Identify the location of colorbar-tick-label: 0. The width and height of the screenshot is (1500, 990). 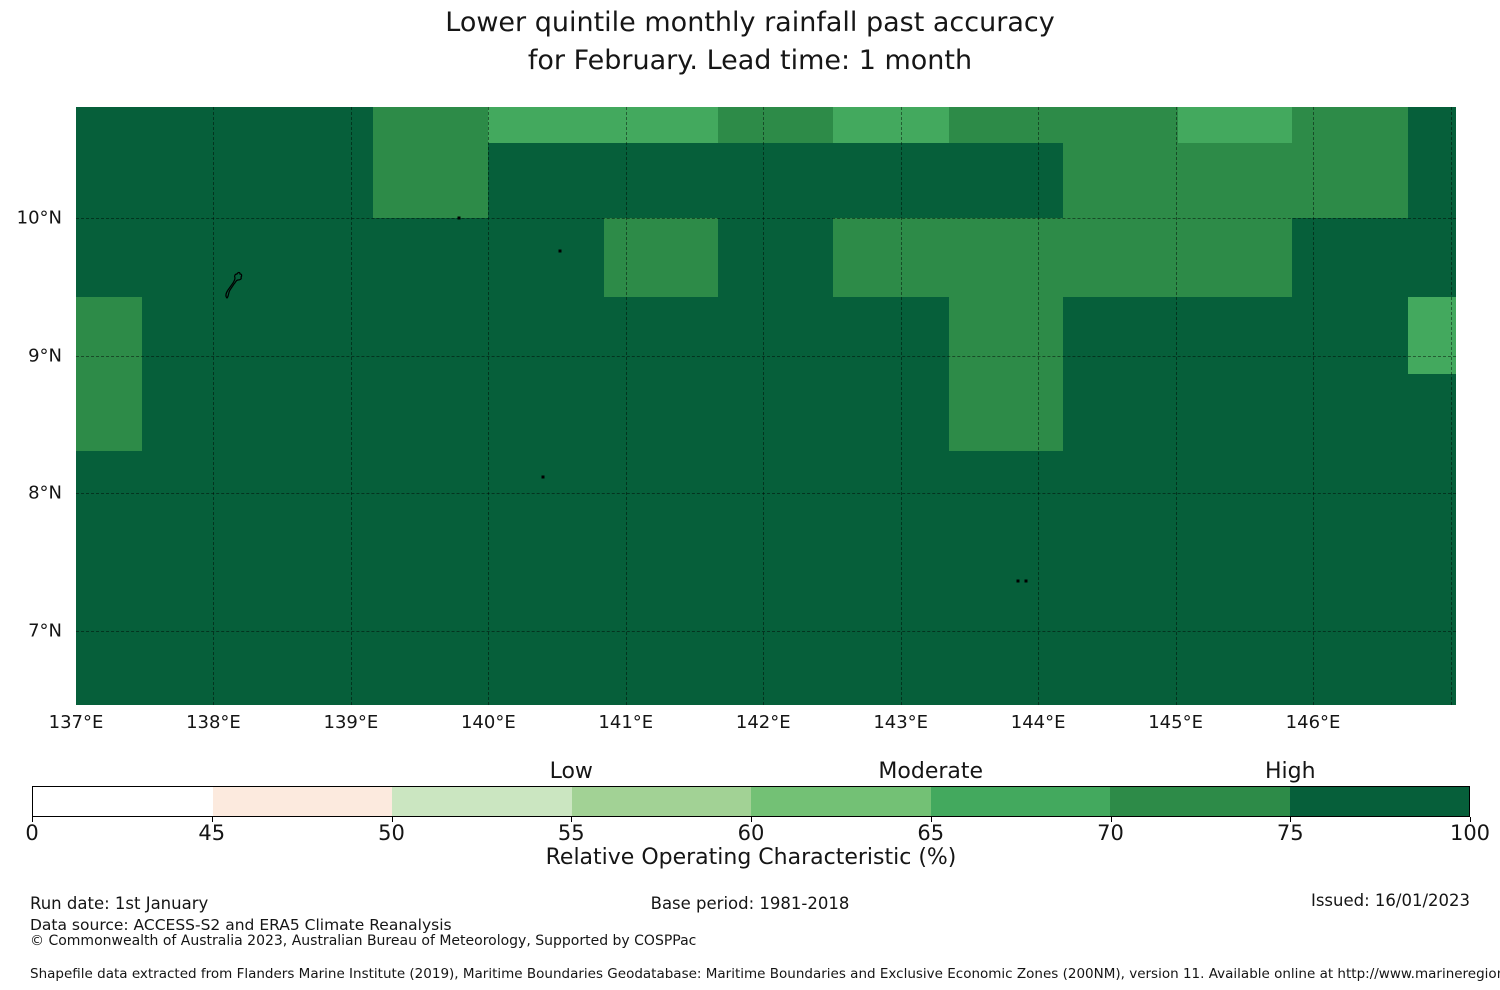
(32, 833).